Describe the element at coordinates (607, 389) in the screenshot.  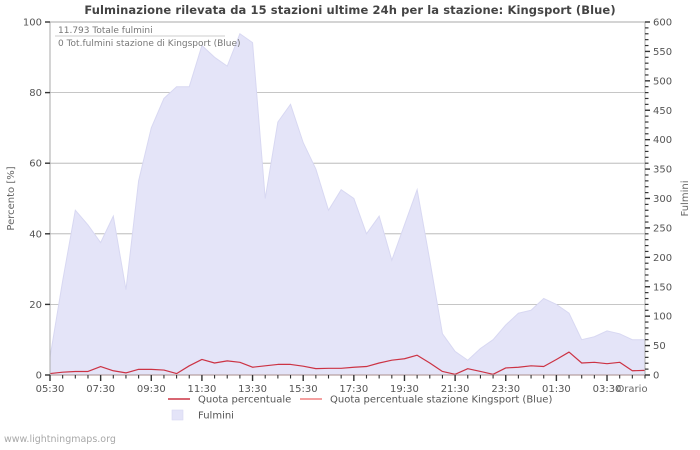
I see `xtick-label: 03:30` at that location.